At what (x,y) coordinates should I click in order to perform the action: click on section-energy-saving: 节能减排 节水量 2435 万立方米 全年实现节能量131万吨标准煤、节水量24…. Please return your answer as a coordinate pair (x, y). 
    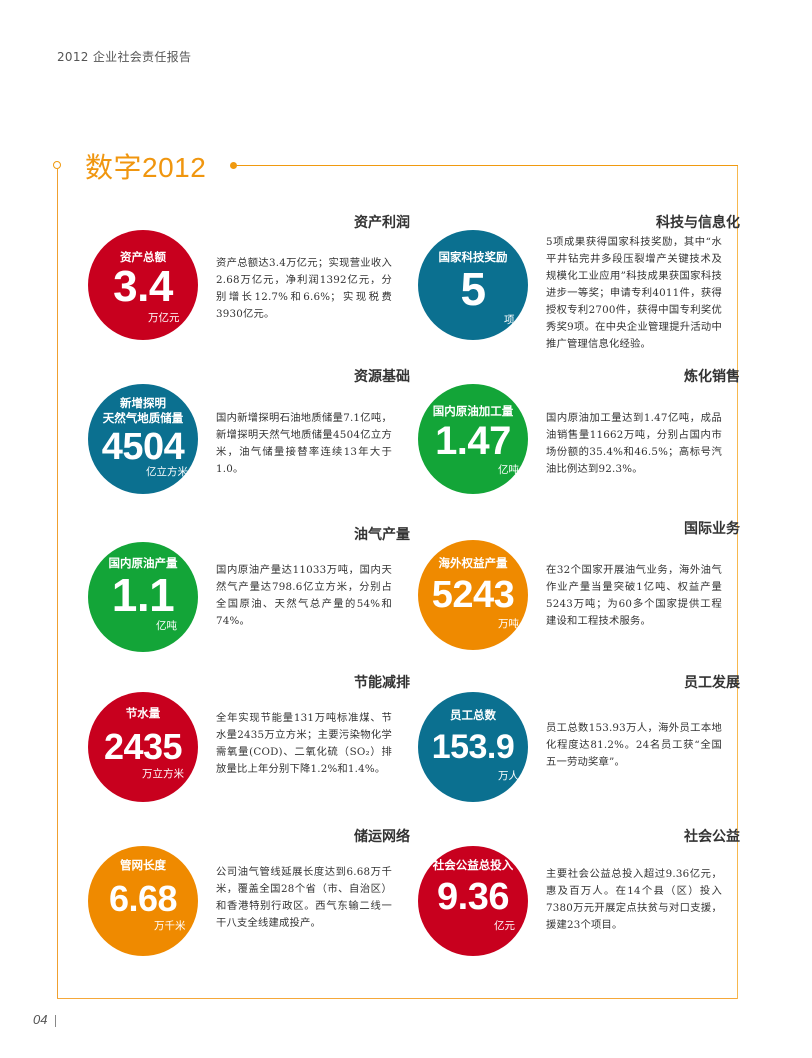
    Looking at the image, I should click on (245, 747).